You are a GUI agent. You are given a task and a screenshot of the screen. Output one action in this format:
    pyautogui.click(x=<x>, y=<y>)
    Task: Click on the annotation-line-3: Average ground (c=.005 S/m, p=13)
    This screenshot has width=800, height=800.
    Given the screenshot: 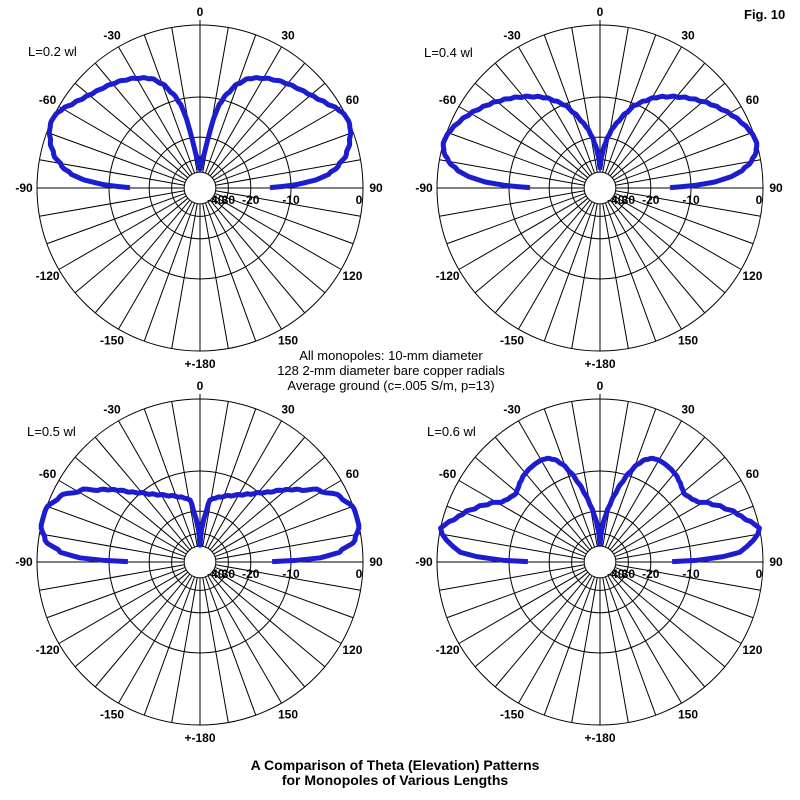 What is the action you would take?
    pyautogui.click(x=391, y=385)
    